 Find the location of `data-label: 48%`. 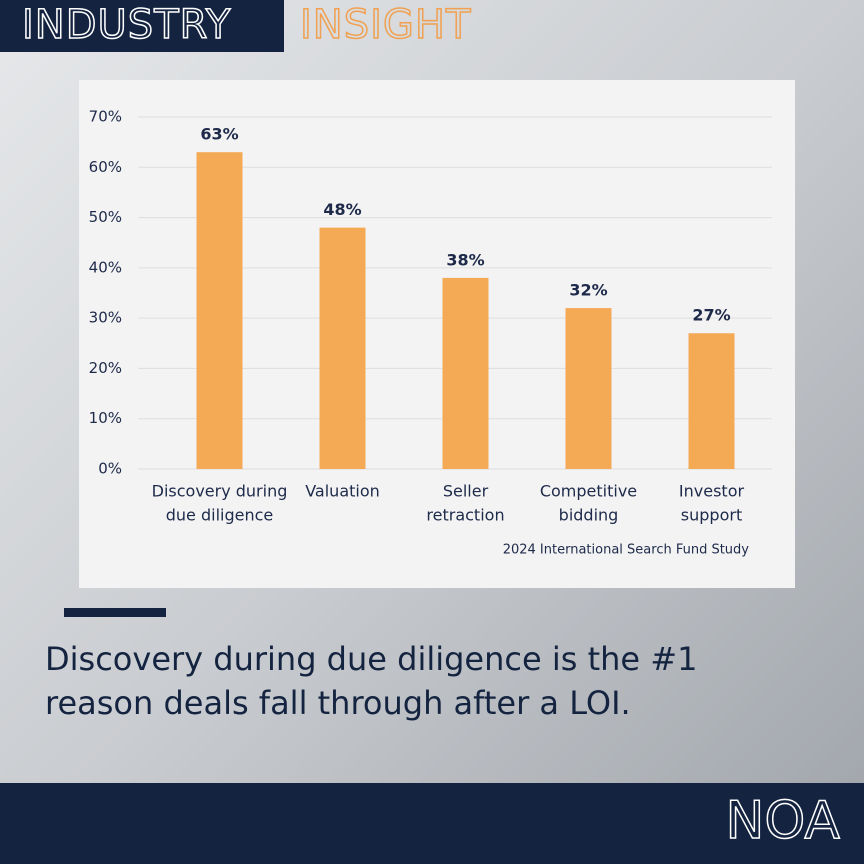

data-label: 48% is located at coordinates (342, 209).